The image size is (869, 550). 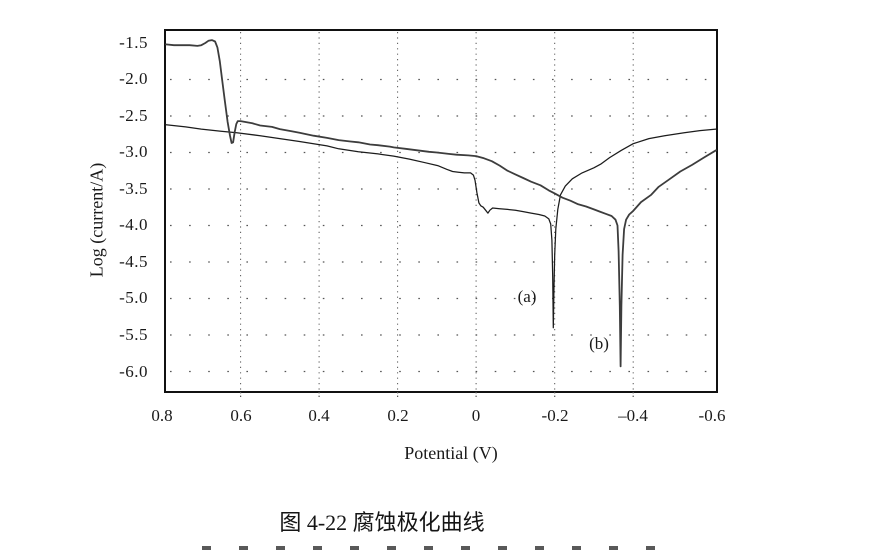 What do you see at coordinates (382, 522) in the screenshot?
I see `figure-caption: 图 4-22 腐蚀极化曲线` at bounding box center [382, 522].